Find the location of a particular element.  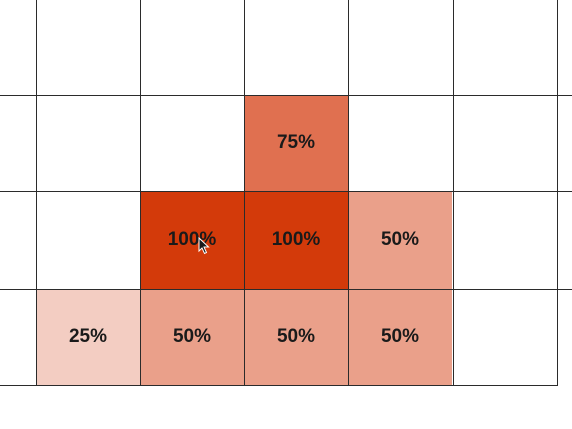

cell-percentage-label: 75% is located at coordinates (296, 142).